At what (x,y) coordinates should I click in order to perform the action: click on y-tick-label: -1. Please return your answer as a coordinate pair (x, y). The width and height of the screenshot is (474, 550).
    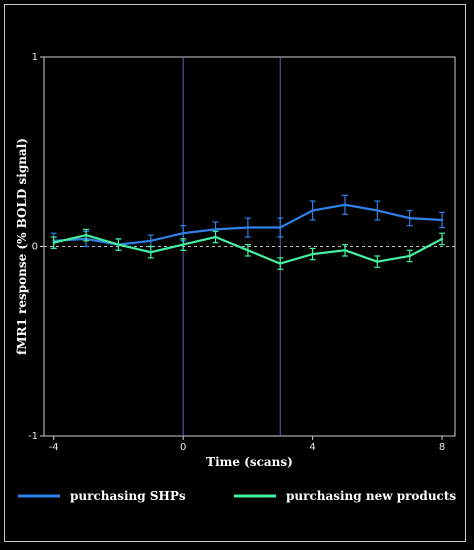
    Looking at the image, I should click on (33, 436).